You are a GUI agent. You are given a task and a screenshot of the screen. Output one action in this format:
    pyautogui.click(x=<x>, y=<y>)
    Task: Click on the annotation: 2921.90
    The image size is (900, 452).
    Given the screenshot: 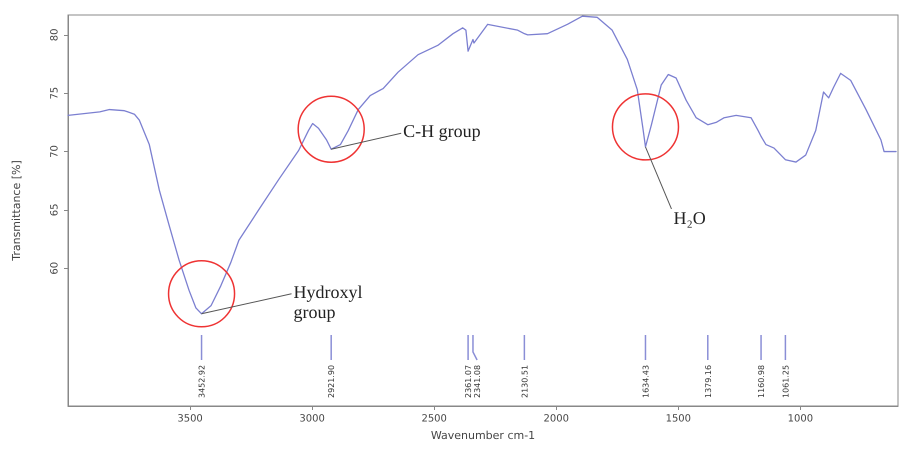 What is the action you would take?
    pyautogui.click(x=331, y=381)
    